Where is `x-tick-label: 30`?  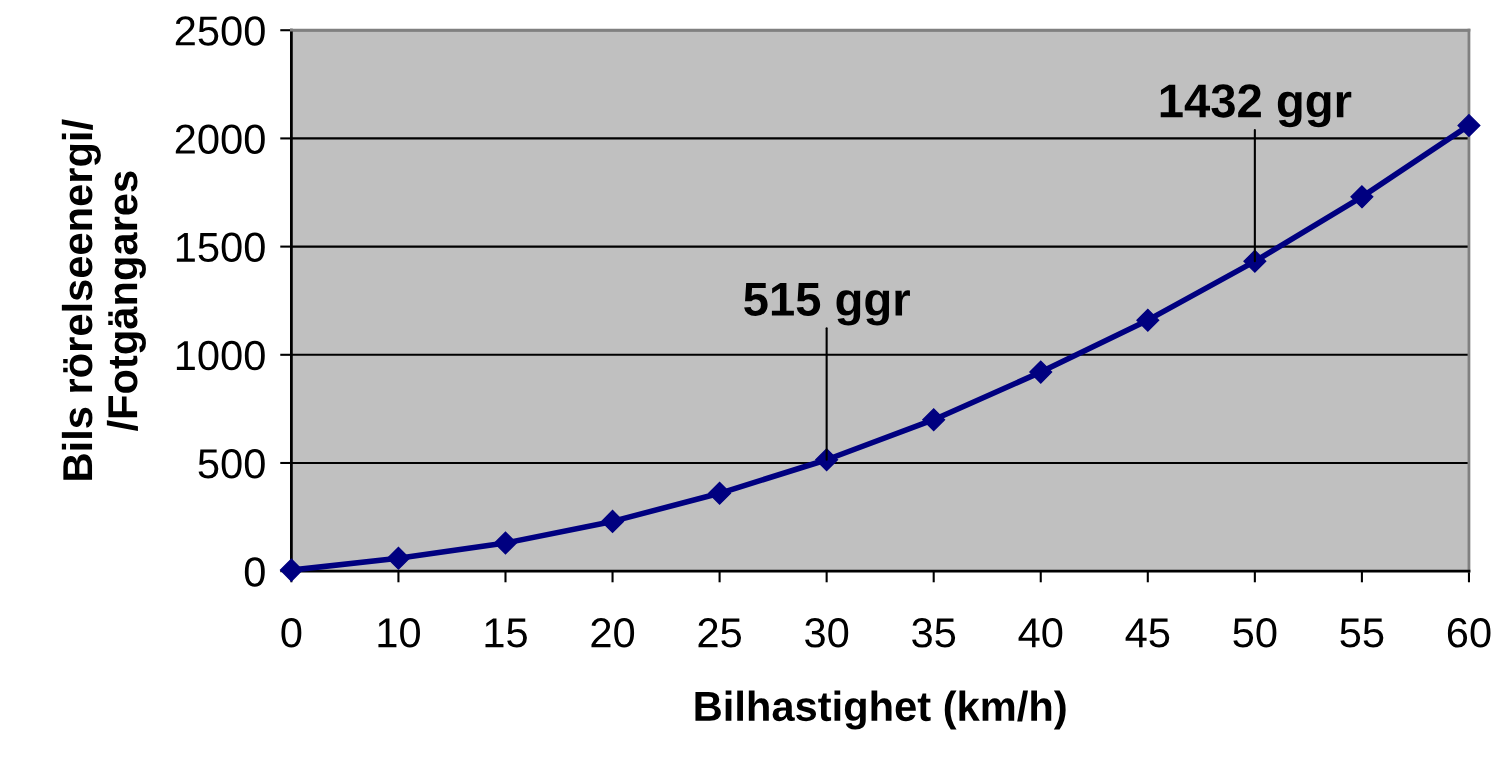 x-tick-label: 30 is located at coordinates (827, 633).